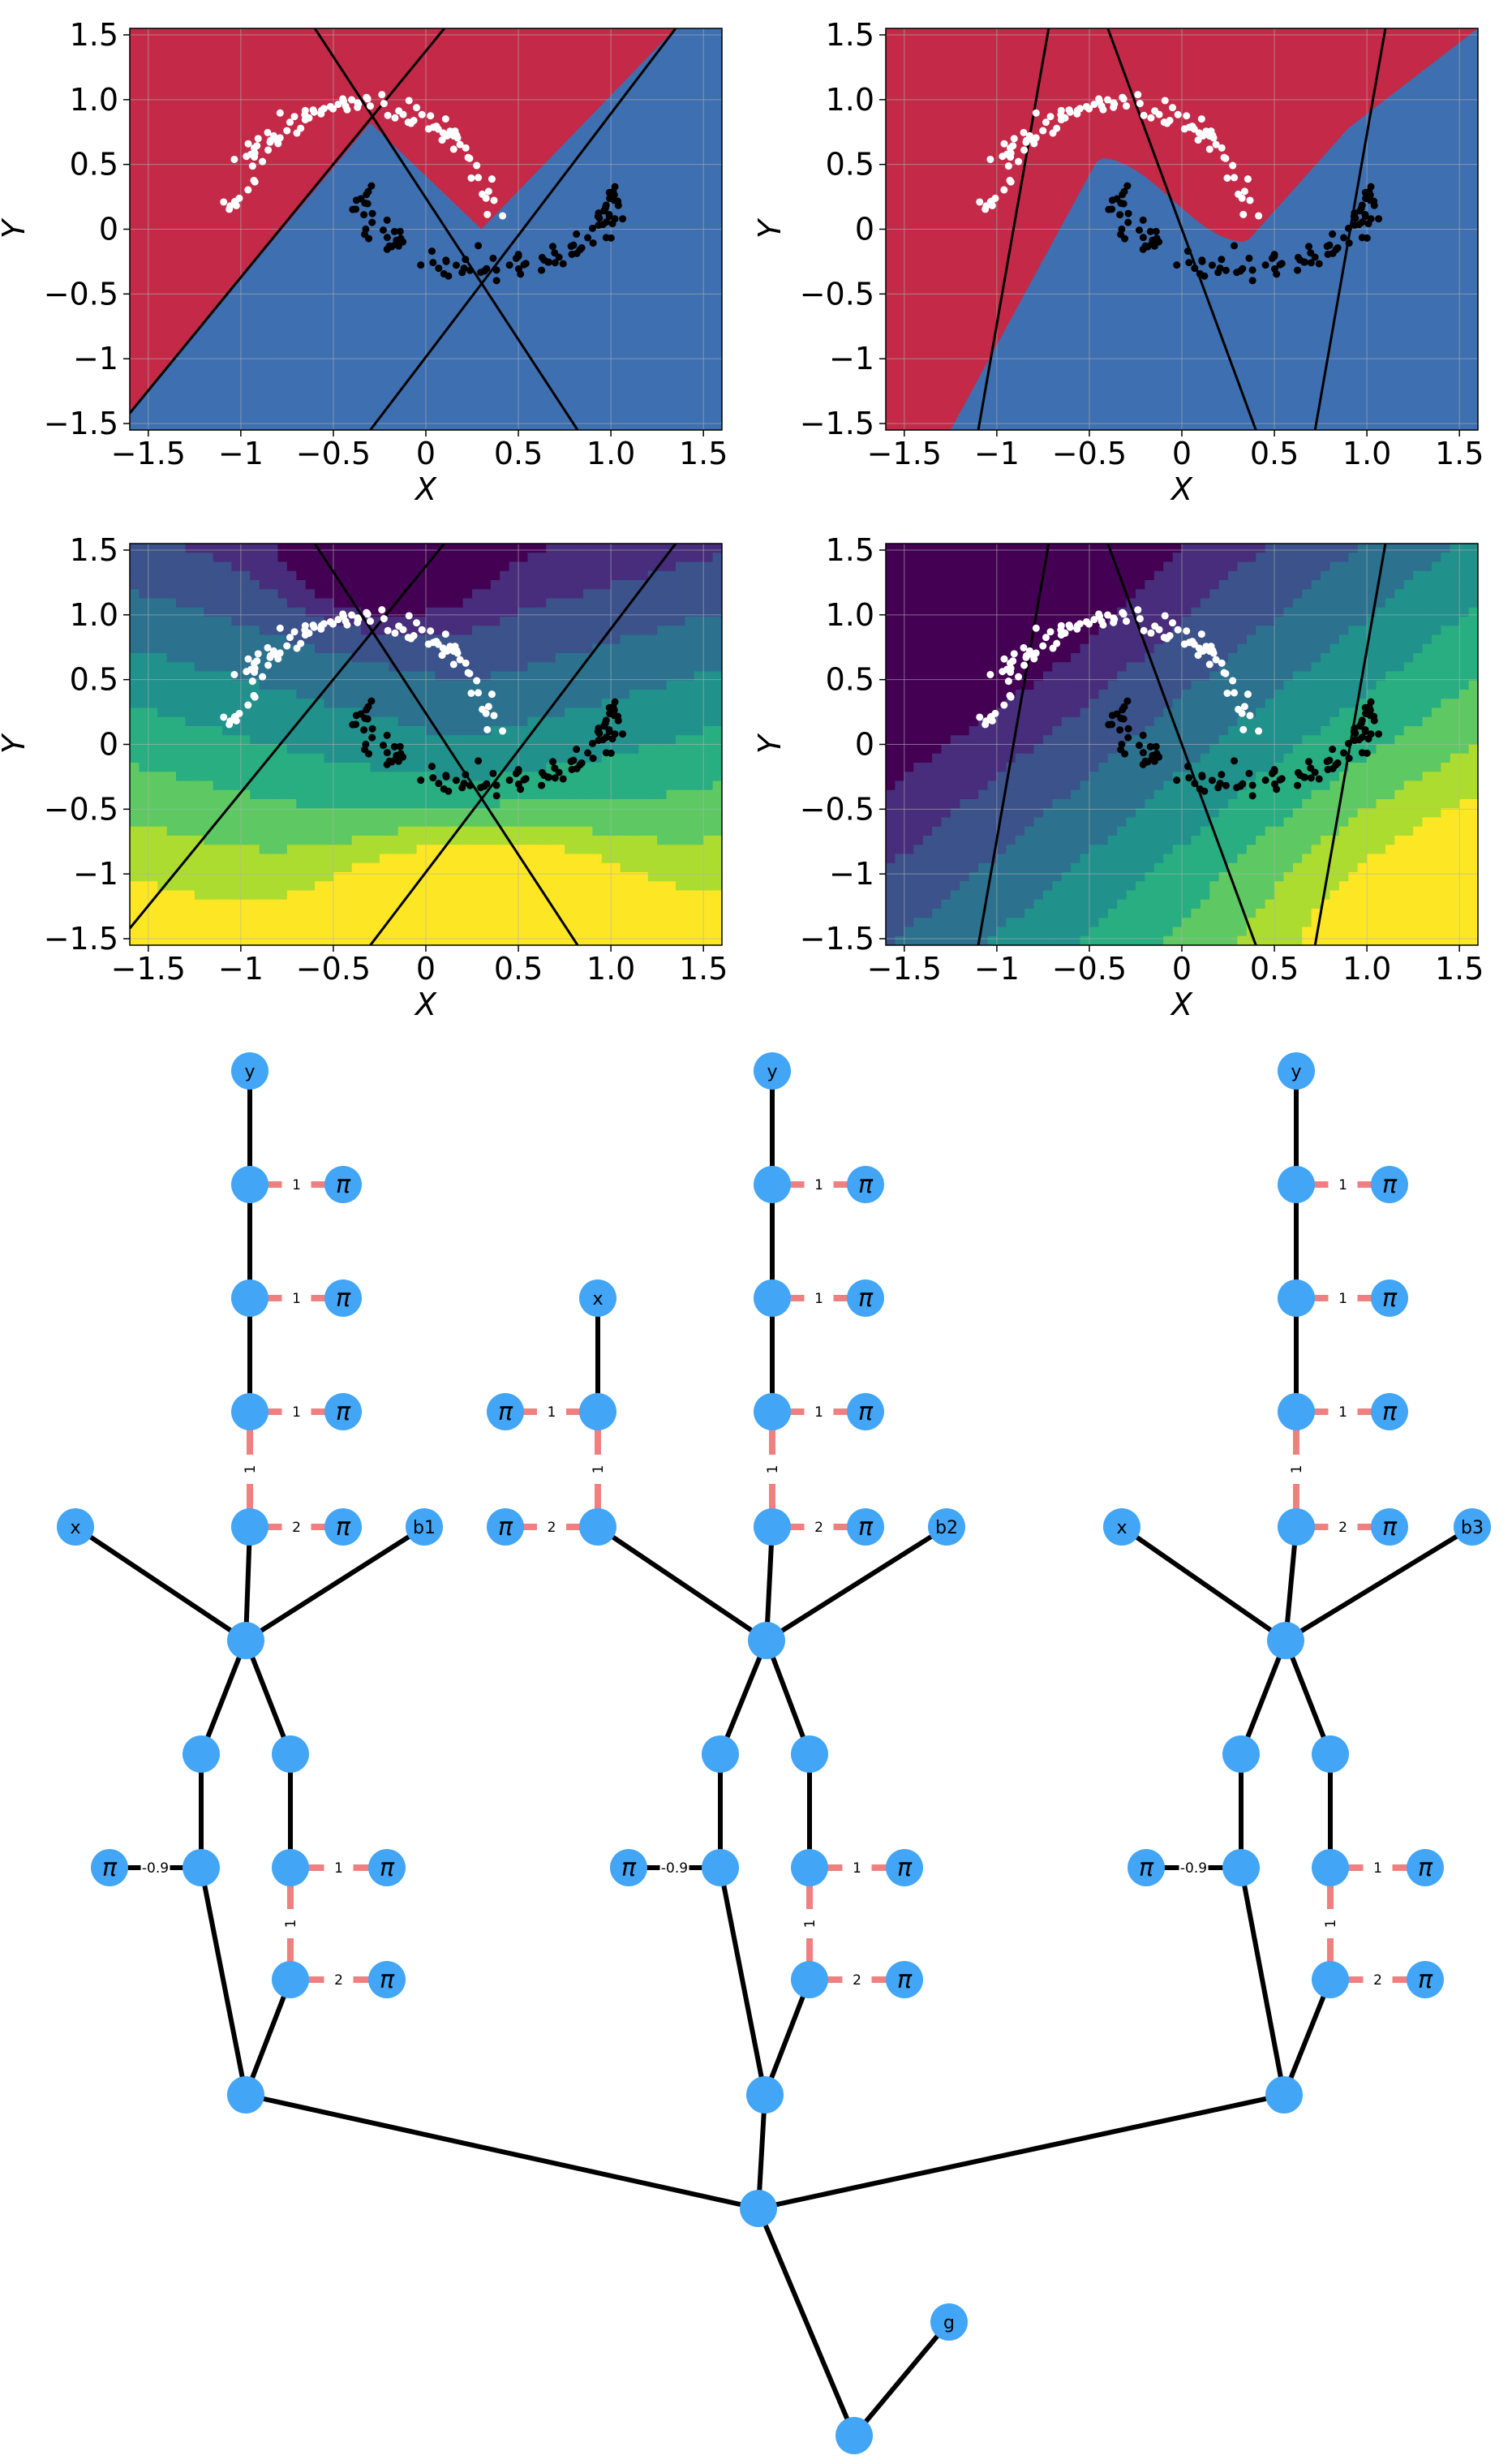  Describe the element at coordinates (1274, 453) in the screenshot. I see `x-tick-label: 0.5` at that location.